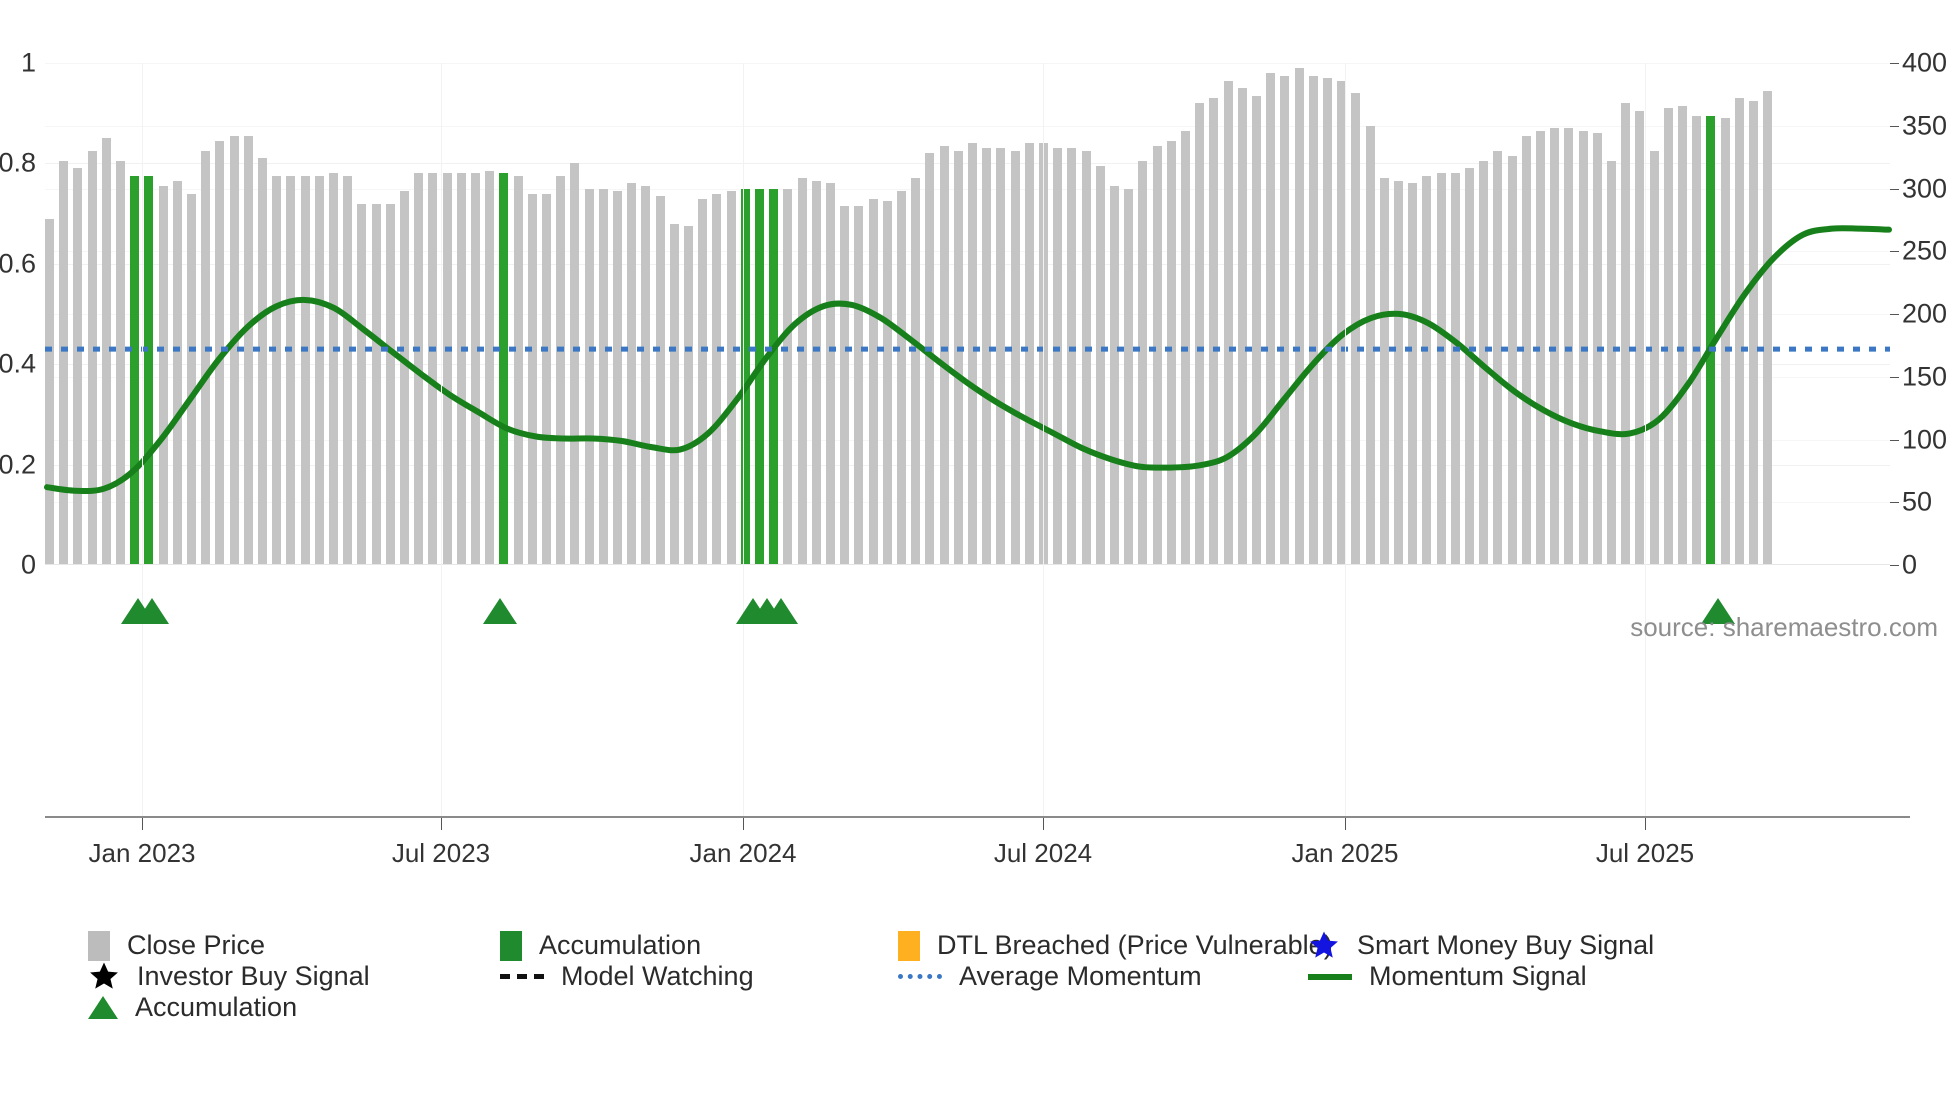  I want to click on legend-item: Momentum Signal, so click(1447, 976).